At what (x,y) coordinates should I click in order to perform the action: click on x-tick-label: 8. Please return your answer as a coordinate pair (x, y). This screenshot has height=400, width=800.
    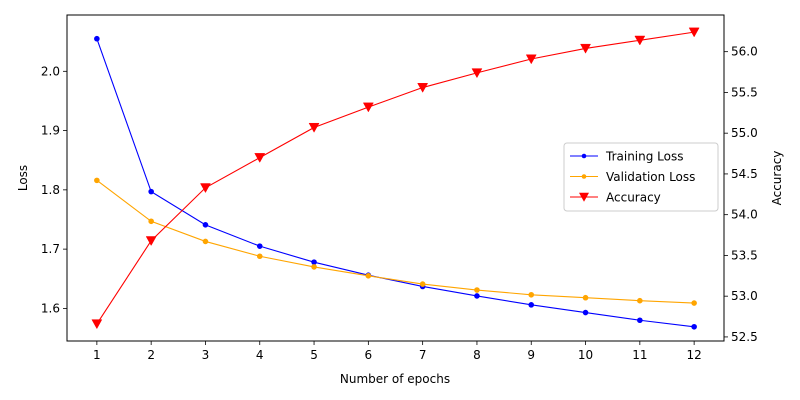
    Looking at the image, I should click on (477, 355).